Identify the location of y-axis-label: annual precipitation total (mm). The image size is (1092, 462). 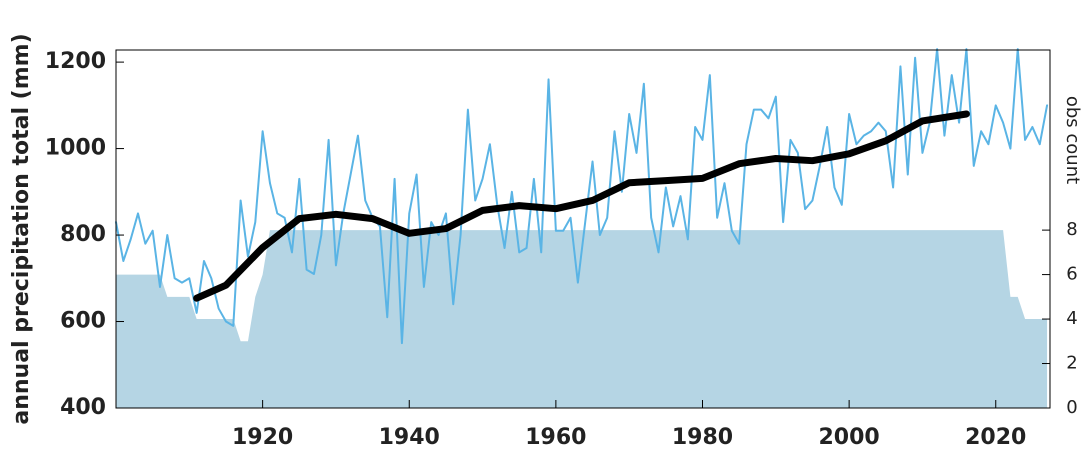
(21, 228).